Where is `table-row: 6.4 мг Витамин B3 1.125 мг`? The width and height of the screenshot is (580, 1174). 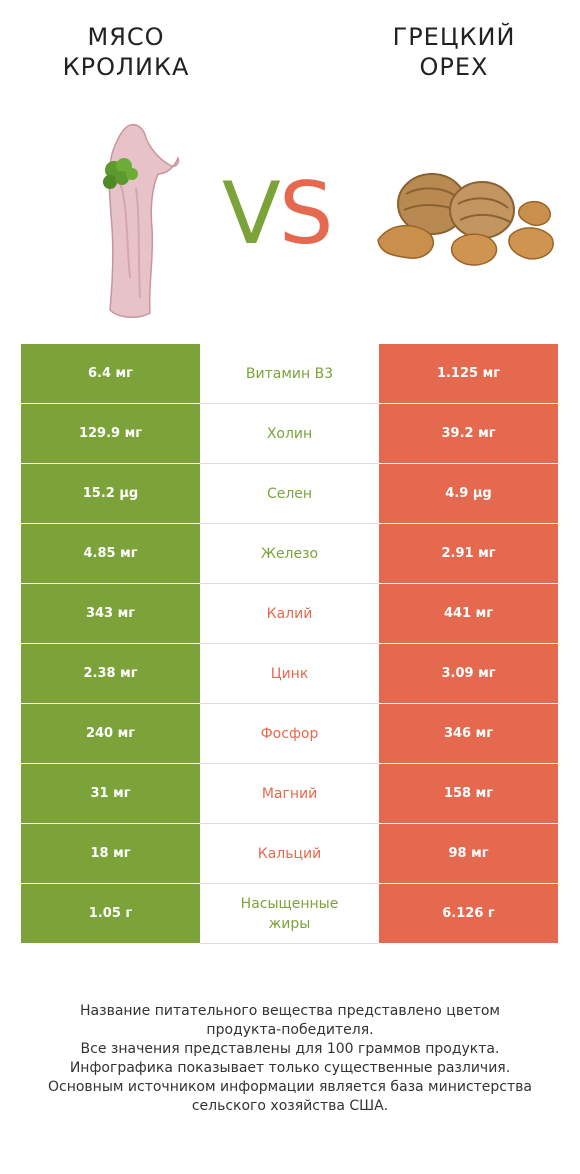
table-row: 6.4 мг Витамин B3 1.125 мг is located at coordinates (289, 374).